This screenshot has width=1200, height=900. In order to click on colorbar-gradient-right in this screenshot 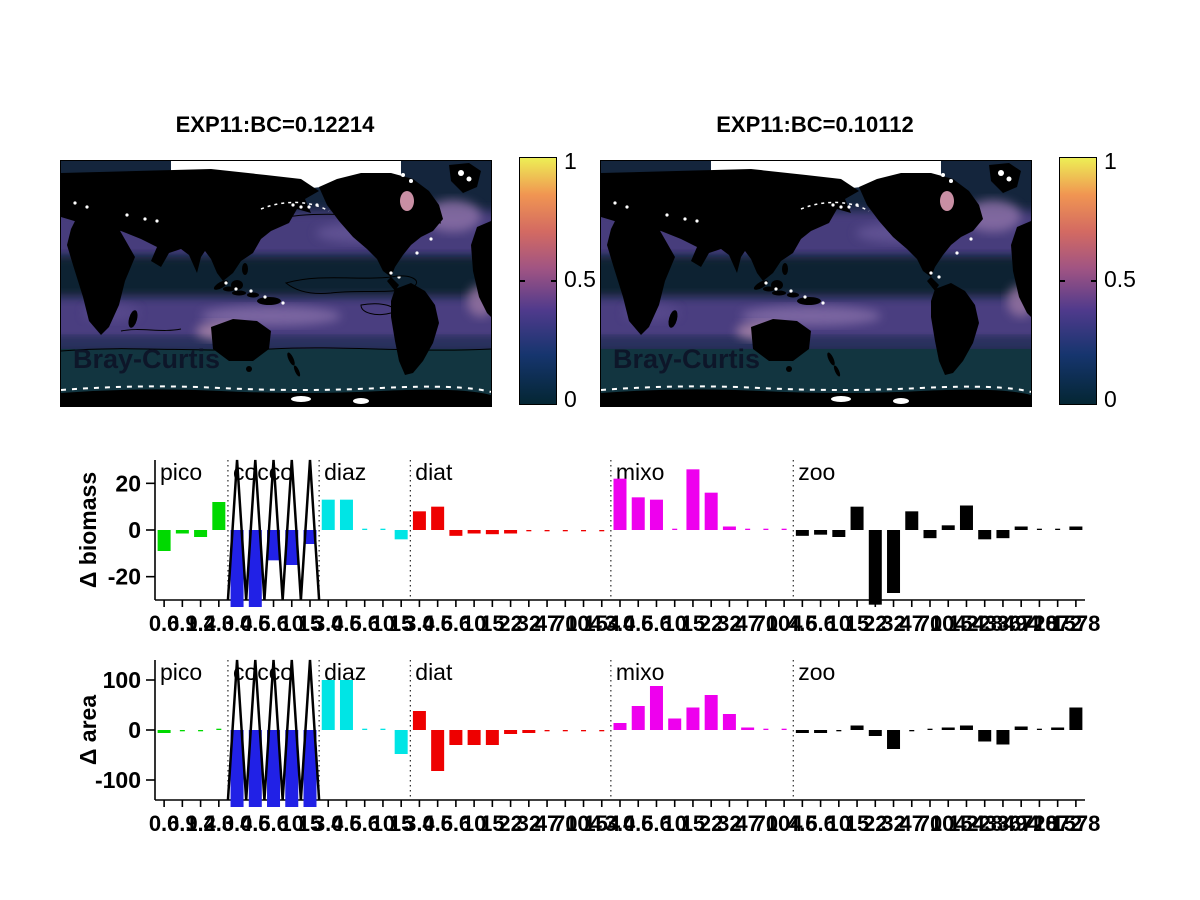, I will do `click(1078, 281)`.